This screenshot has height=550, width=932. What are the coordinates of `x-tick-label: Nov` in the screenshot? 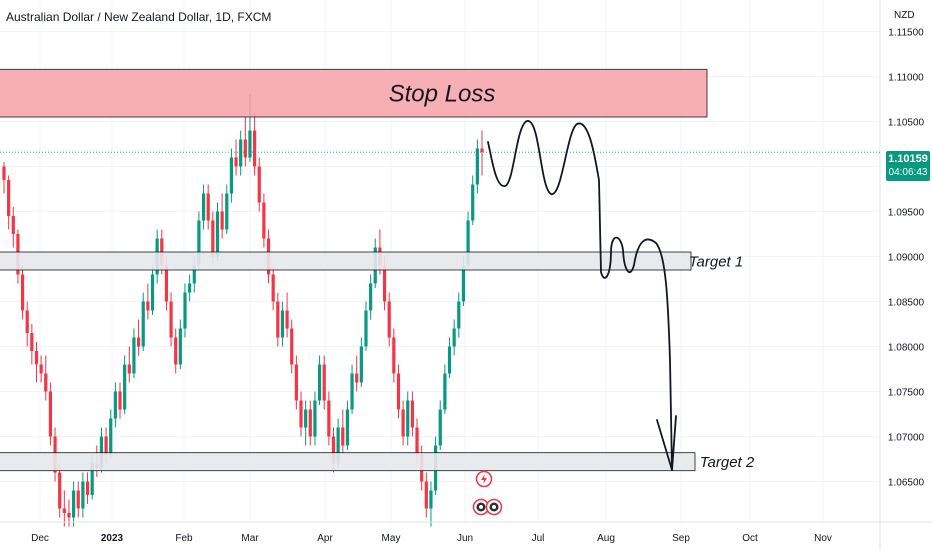 It's located at (823, 538).